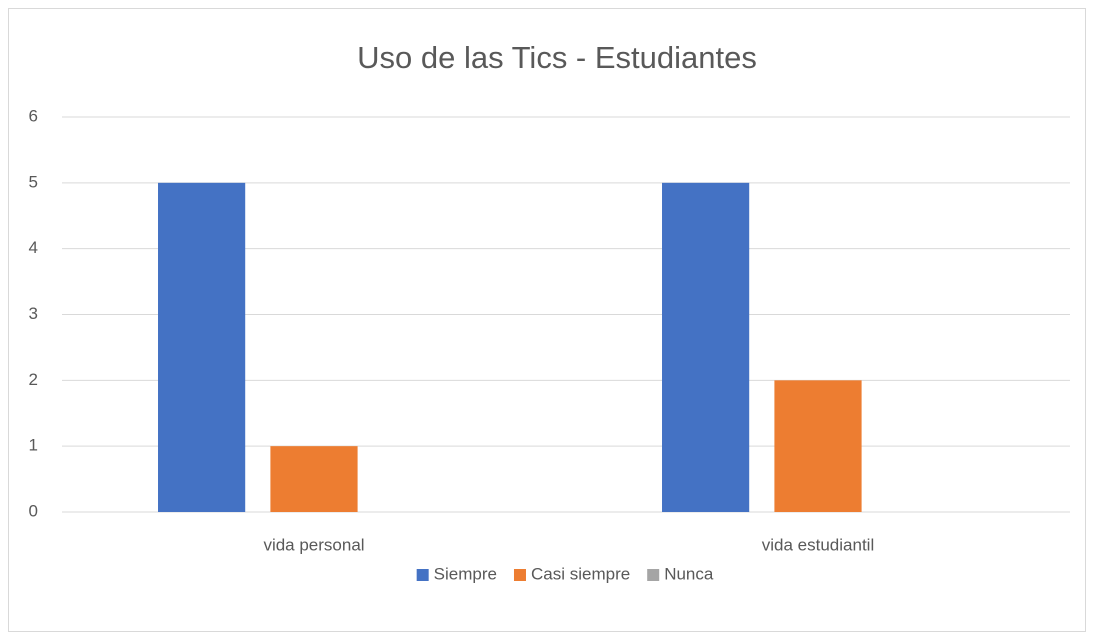 The image size is (1094, 640). What do you see at coordinates (557, 57) in the screenshot?
I see `chart-title: Uso de las Tics - Estudiantes` at bounding box center [557, 57].